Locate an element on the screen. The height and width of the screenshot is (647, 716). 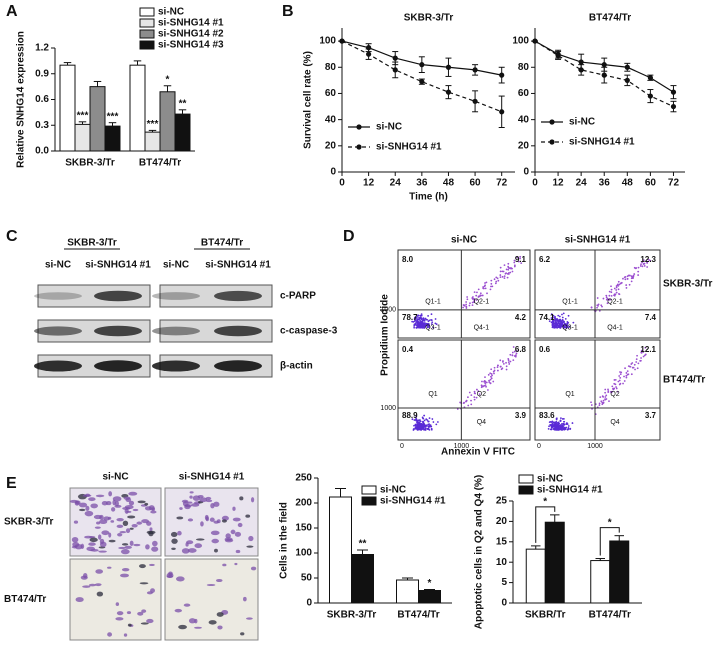
legend-label: si-SNHG14 #2 is located at coordinates (191, 34).